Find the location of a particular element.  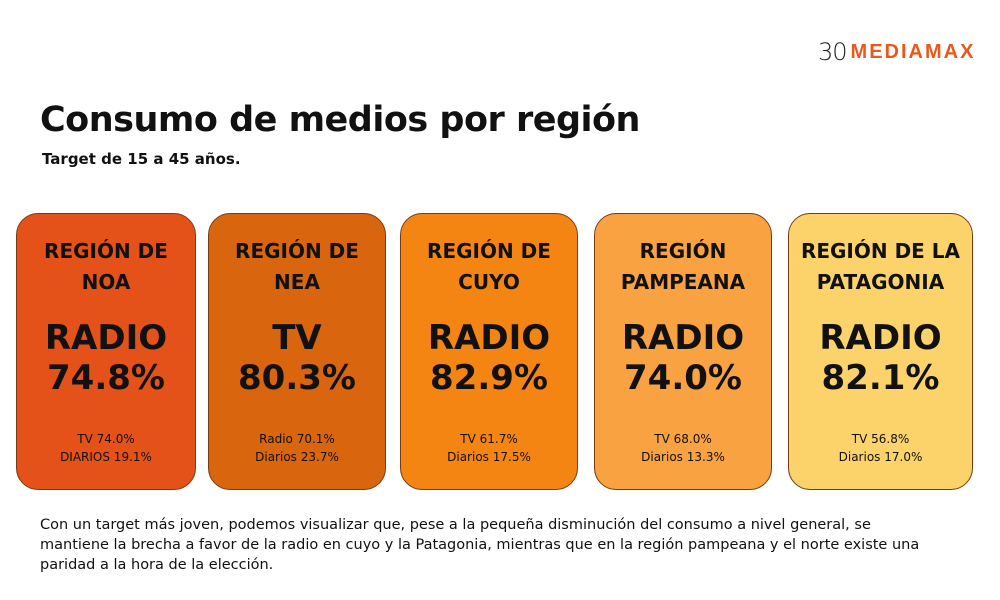

region-name: REGIÓN DE NEA is located at coordinates (297, 266).